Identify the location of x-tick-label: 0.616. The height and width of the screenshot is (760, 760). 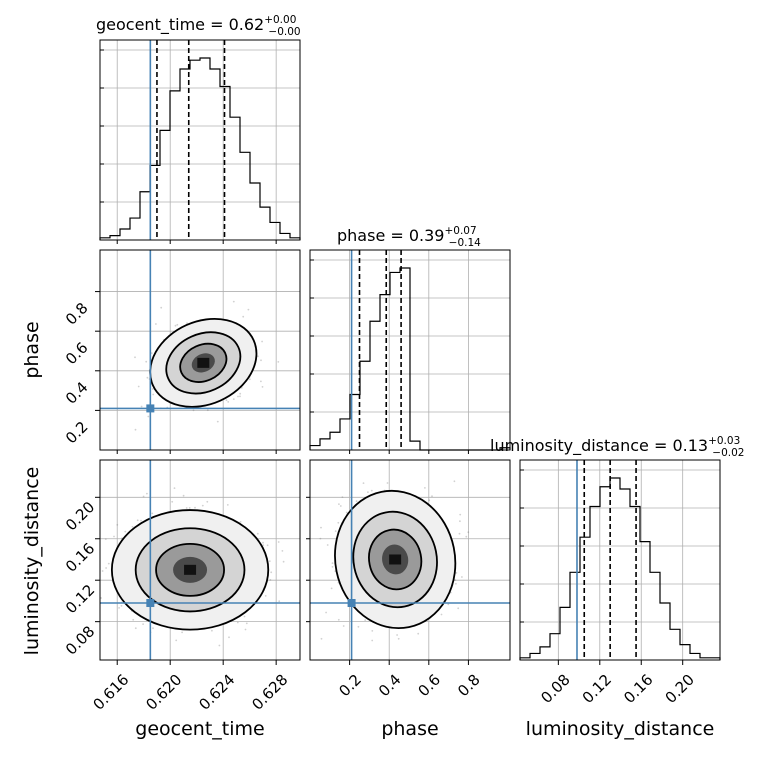
(110, 692).